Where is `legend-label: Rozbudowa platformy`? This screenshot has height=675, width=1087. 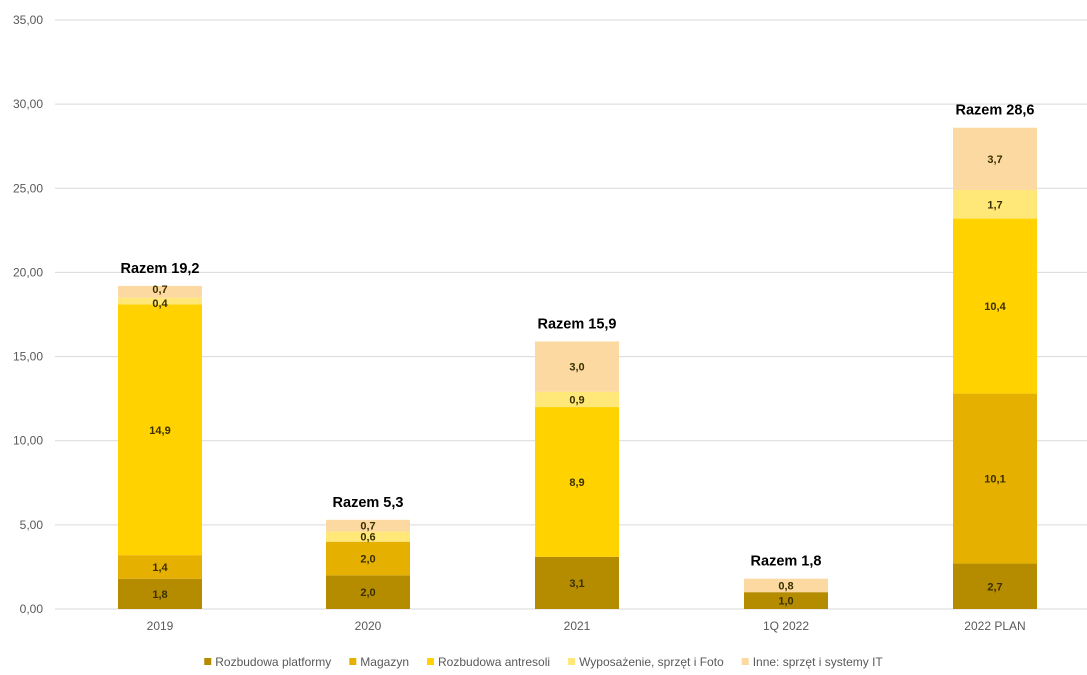 legend-label: Rozbudowa platformy is located at coordinates (273, 662).